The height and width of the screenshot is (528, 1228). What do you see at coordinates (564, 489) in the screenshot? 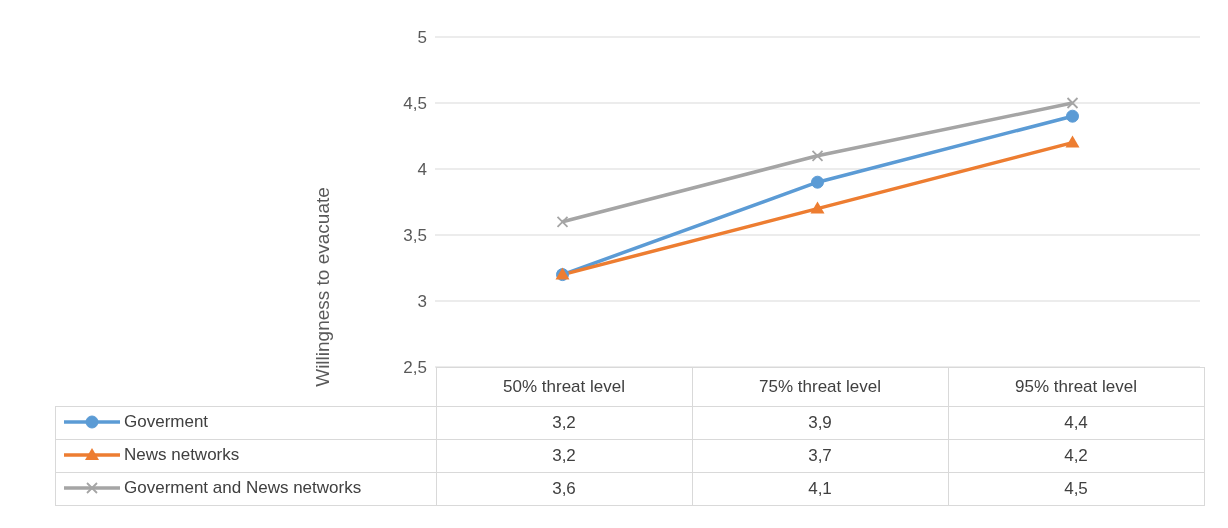
I see `data-label: 3,6` at bounding box center [564, 489].